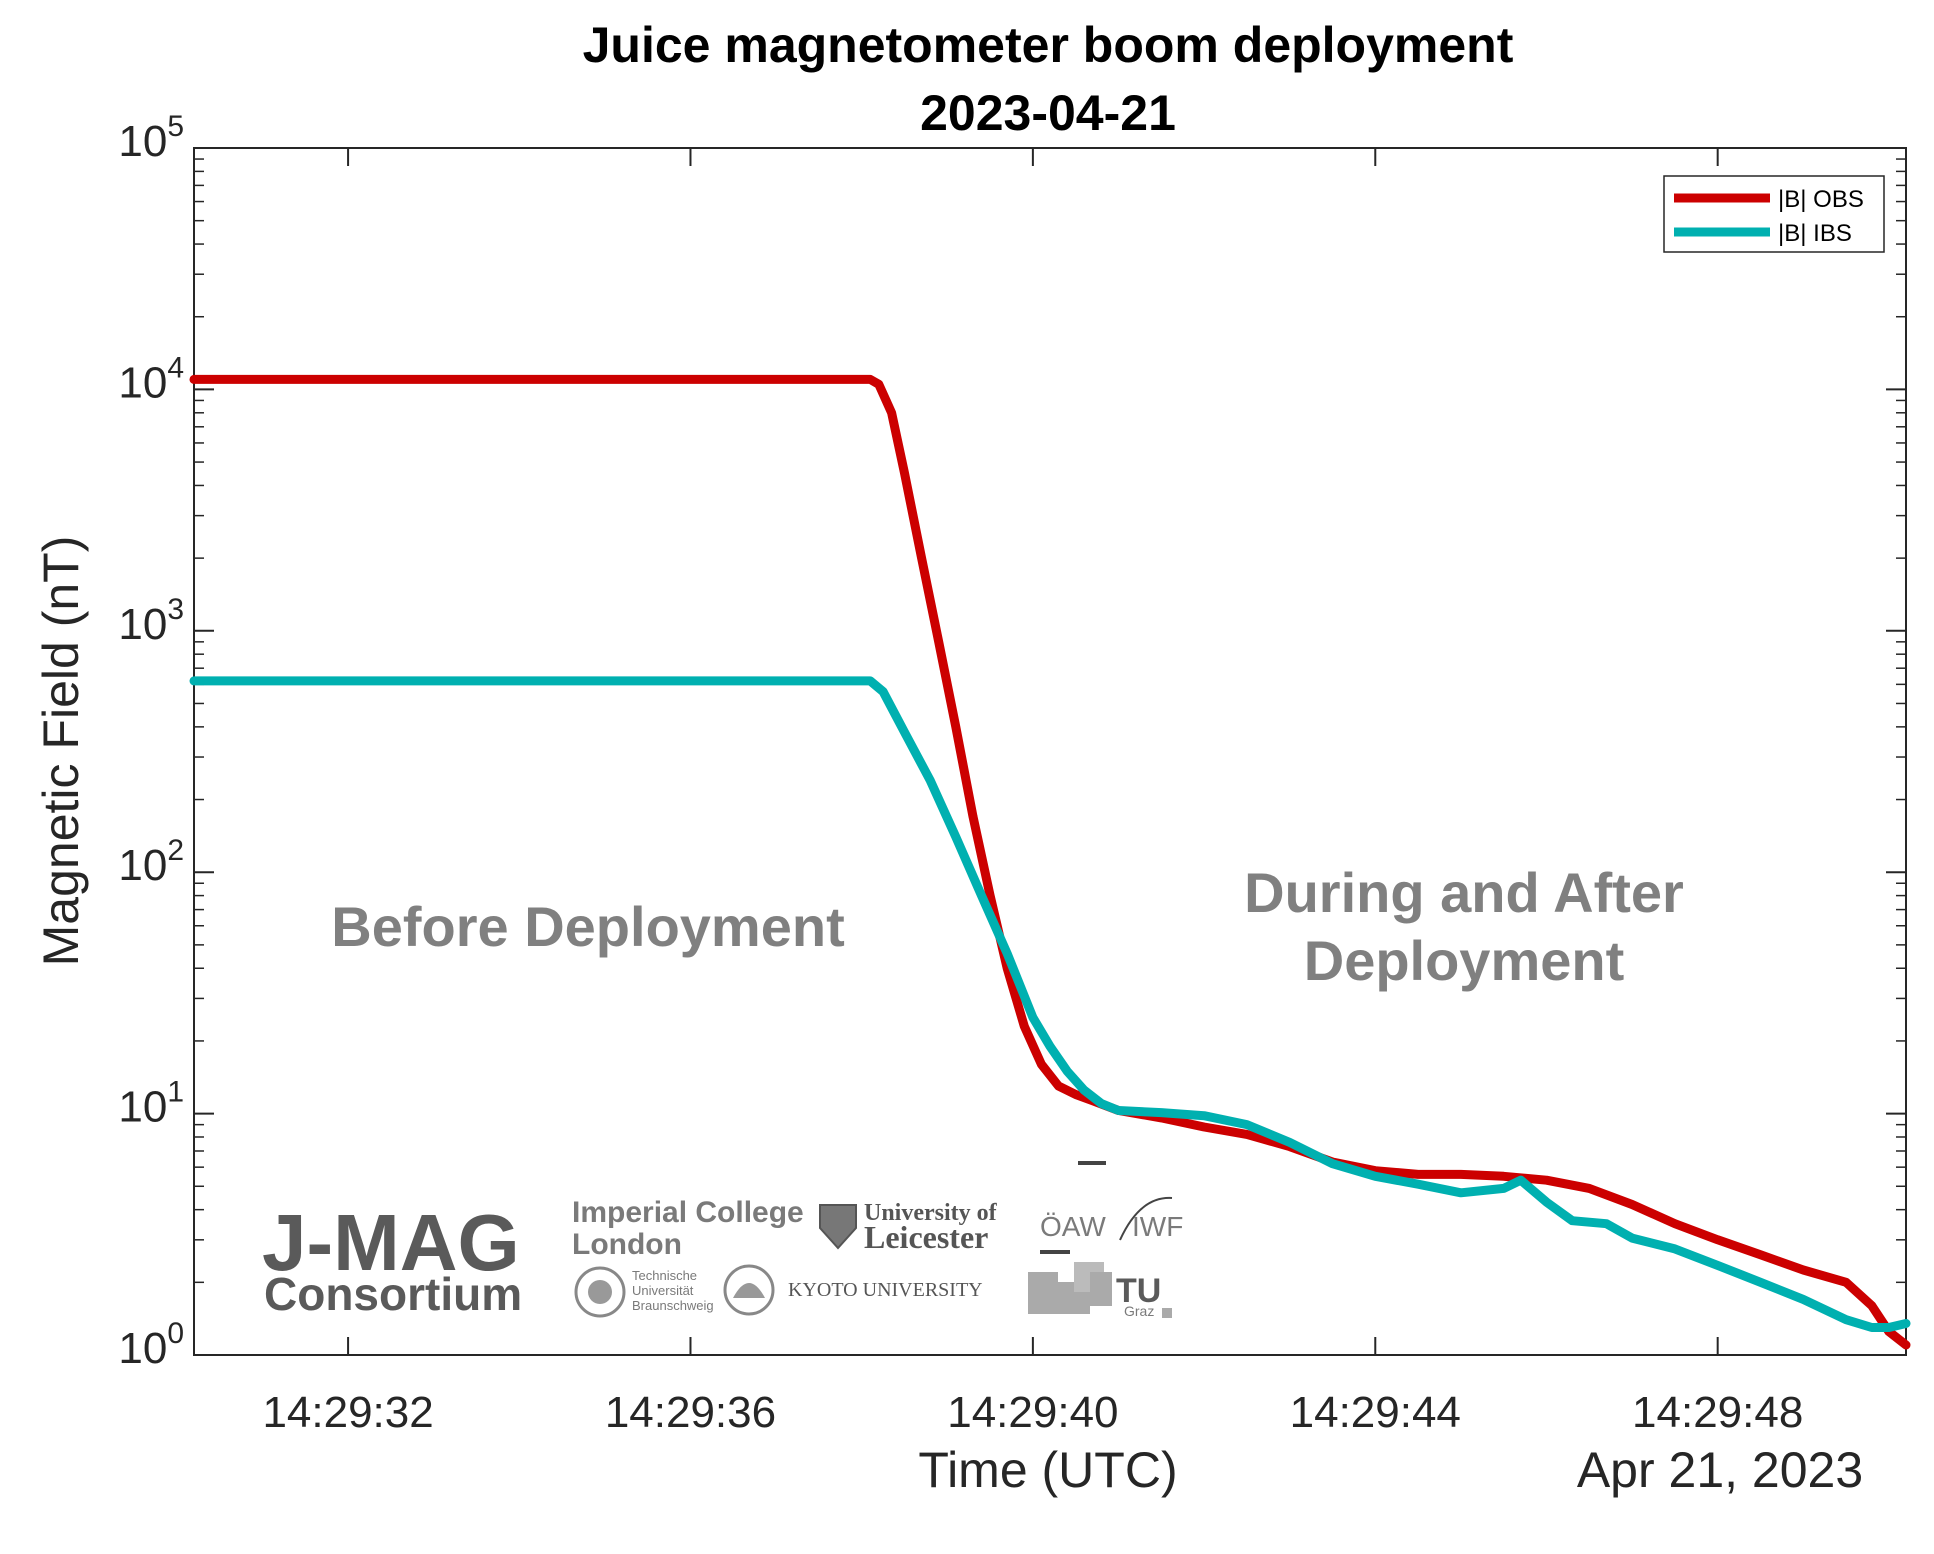  I want to click on x-date-label: Apr 21, 2023, so click(1720, 1470).